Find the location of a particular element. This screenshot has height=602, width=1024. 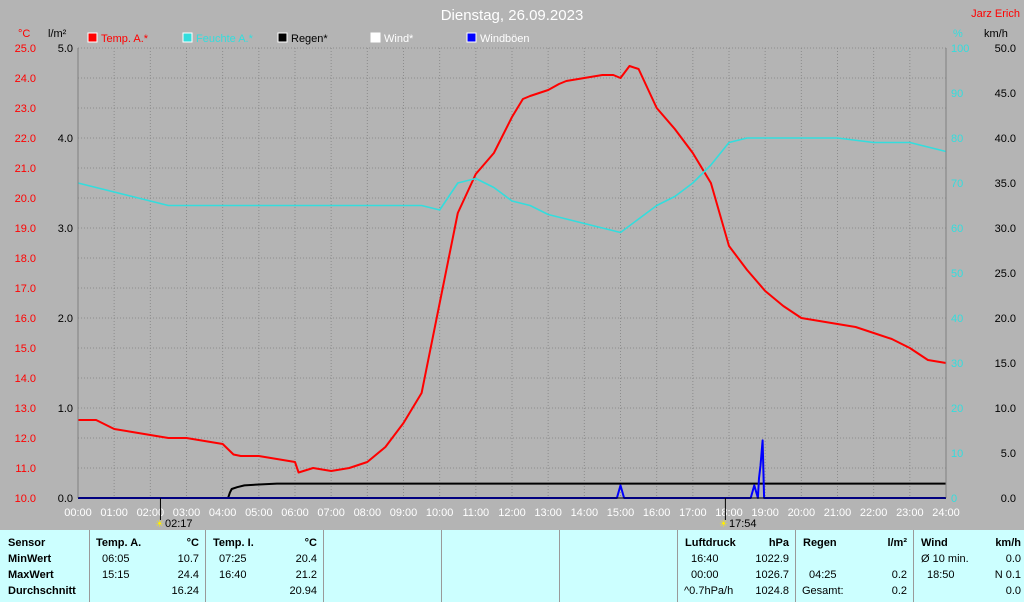

temp-tick-label: 23.0 is located at coordinates (25, 109).